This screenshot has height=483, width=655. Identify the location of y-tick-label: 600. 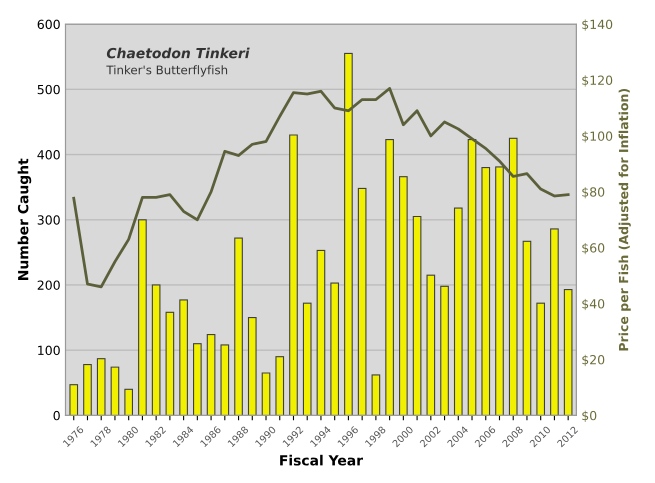
(49, 25).